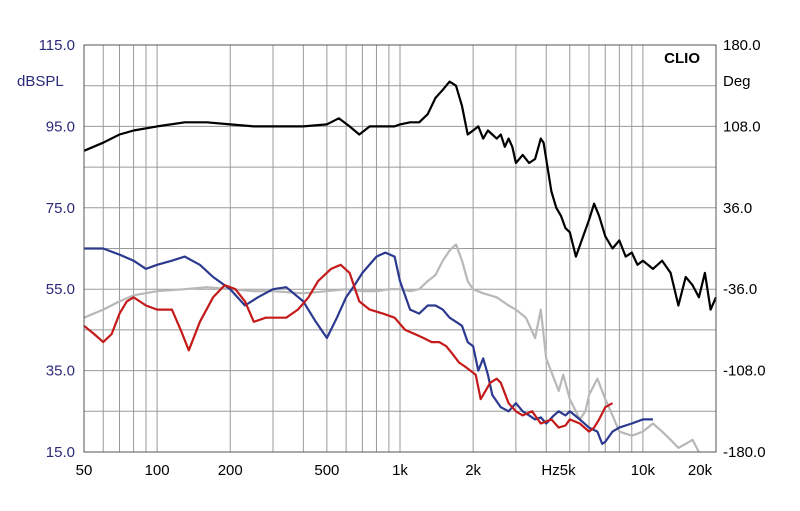 The image size is (800, 511). Describe the element at coordinates (740, 289) in the screenshot. I see `right-tick-label: -36.0` at that location.